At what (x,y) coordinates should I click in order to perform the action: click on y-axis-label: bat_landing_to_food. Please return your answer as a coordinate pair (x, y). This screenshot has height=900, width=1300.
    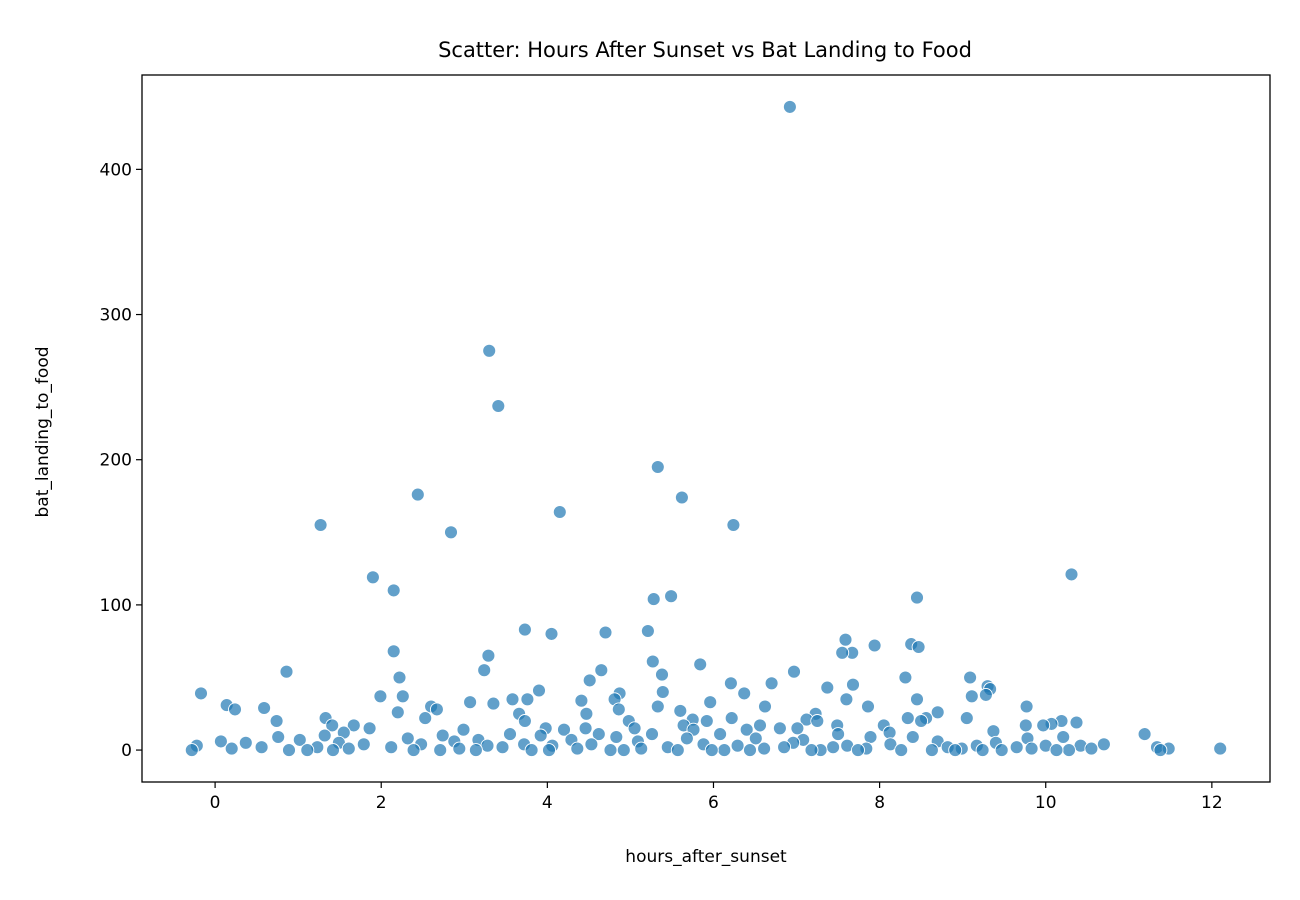
    Looking at the image, I should click on (43, 431).